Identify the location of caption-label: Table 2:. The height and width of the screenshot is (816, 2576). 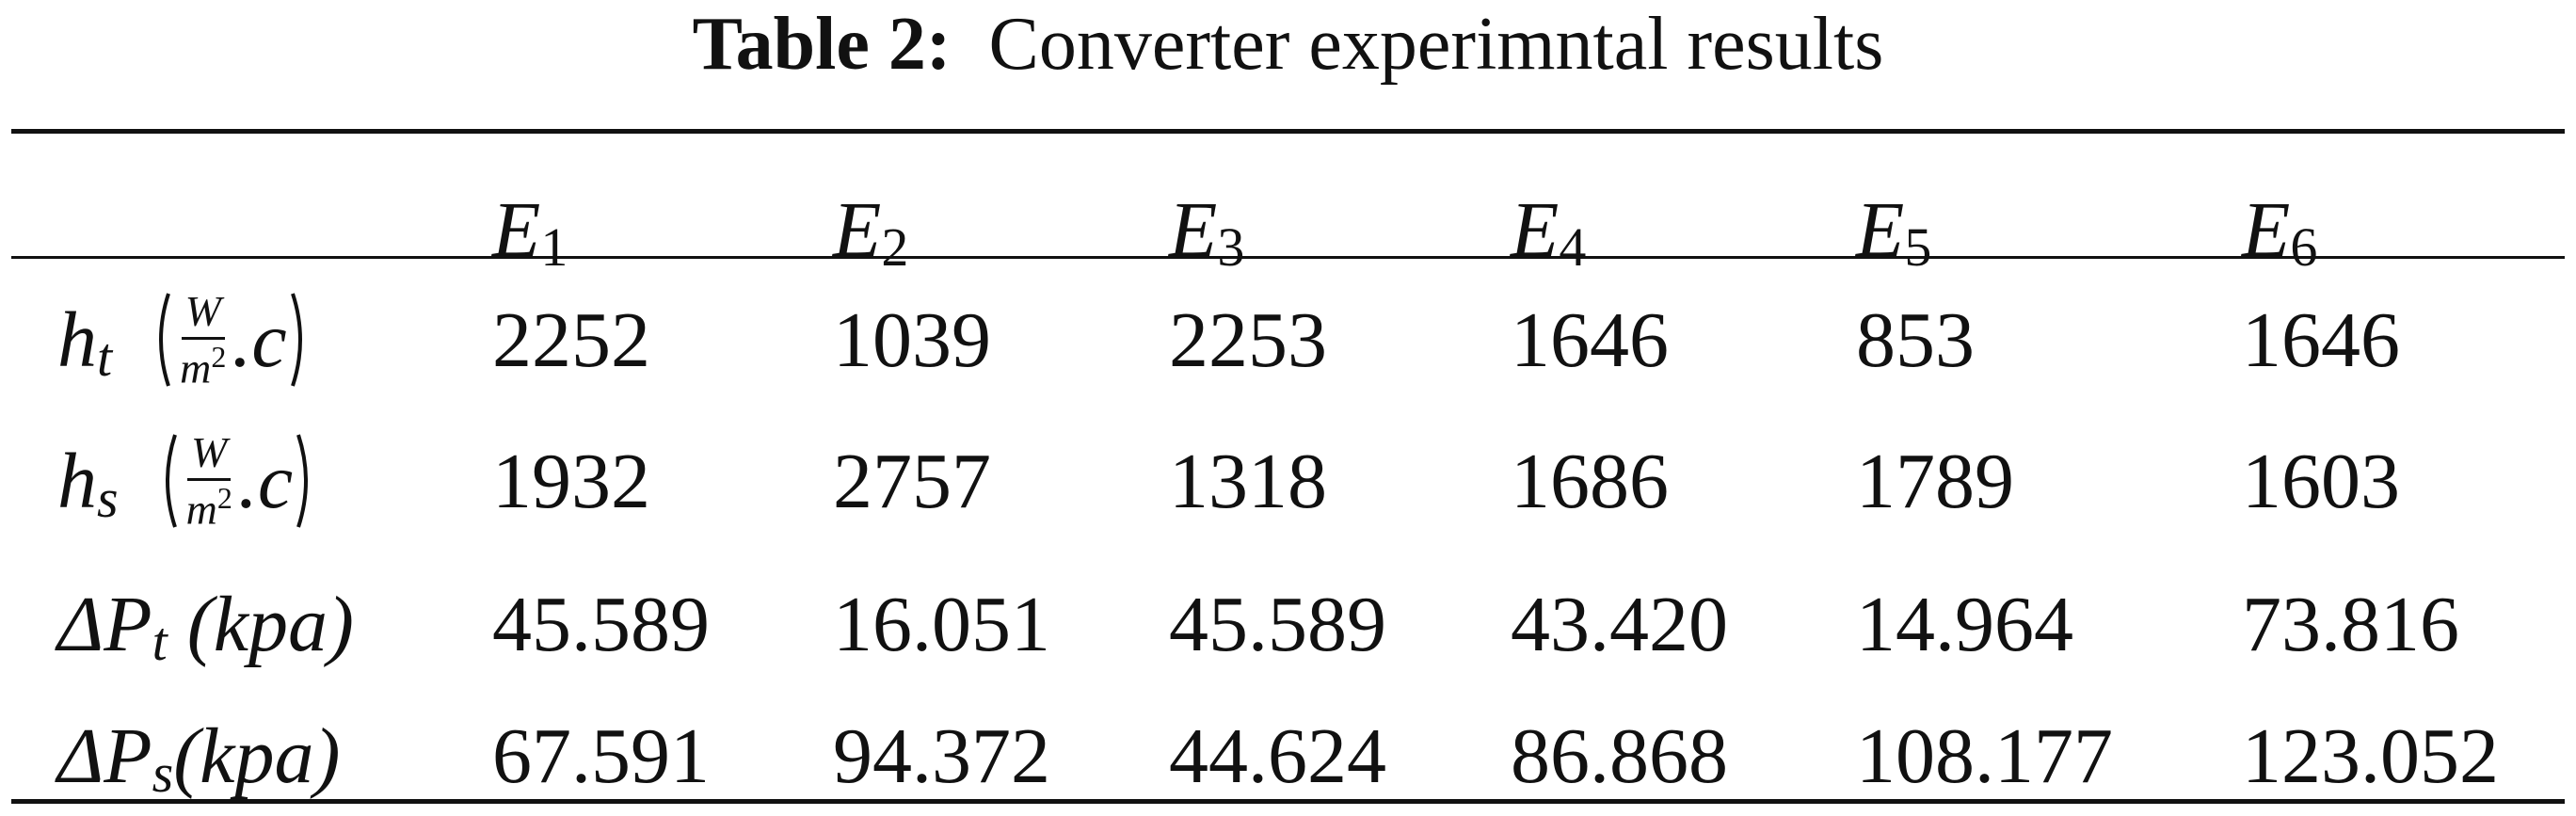
(822, 44).